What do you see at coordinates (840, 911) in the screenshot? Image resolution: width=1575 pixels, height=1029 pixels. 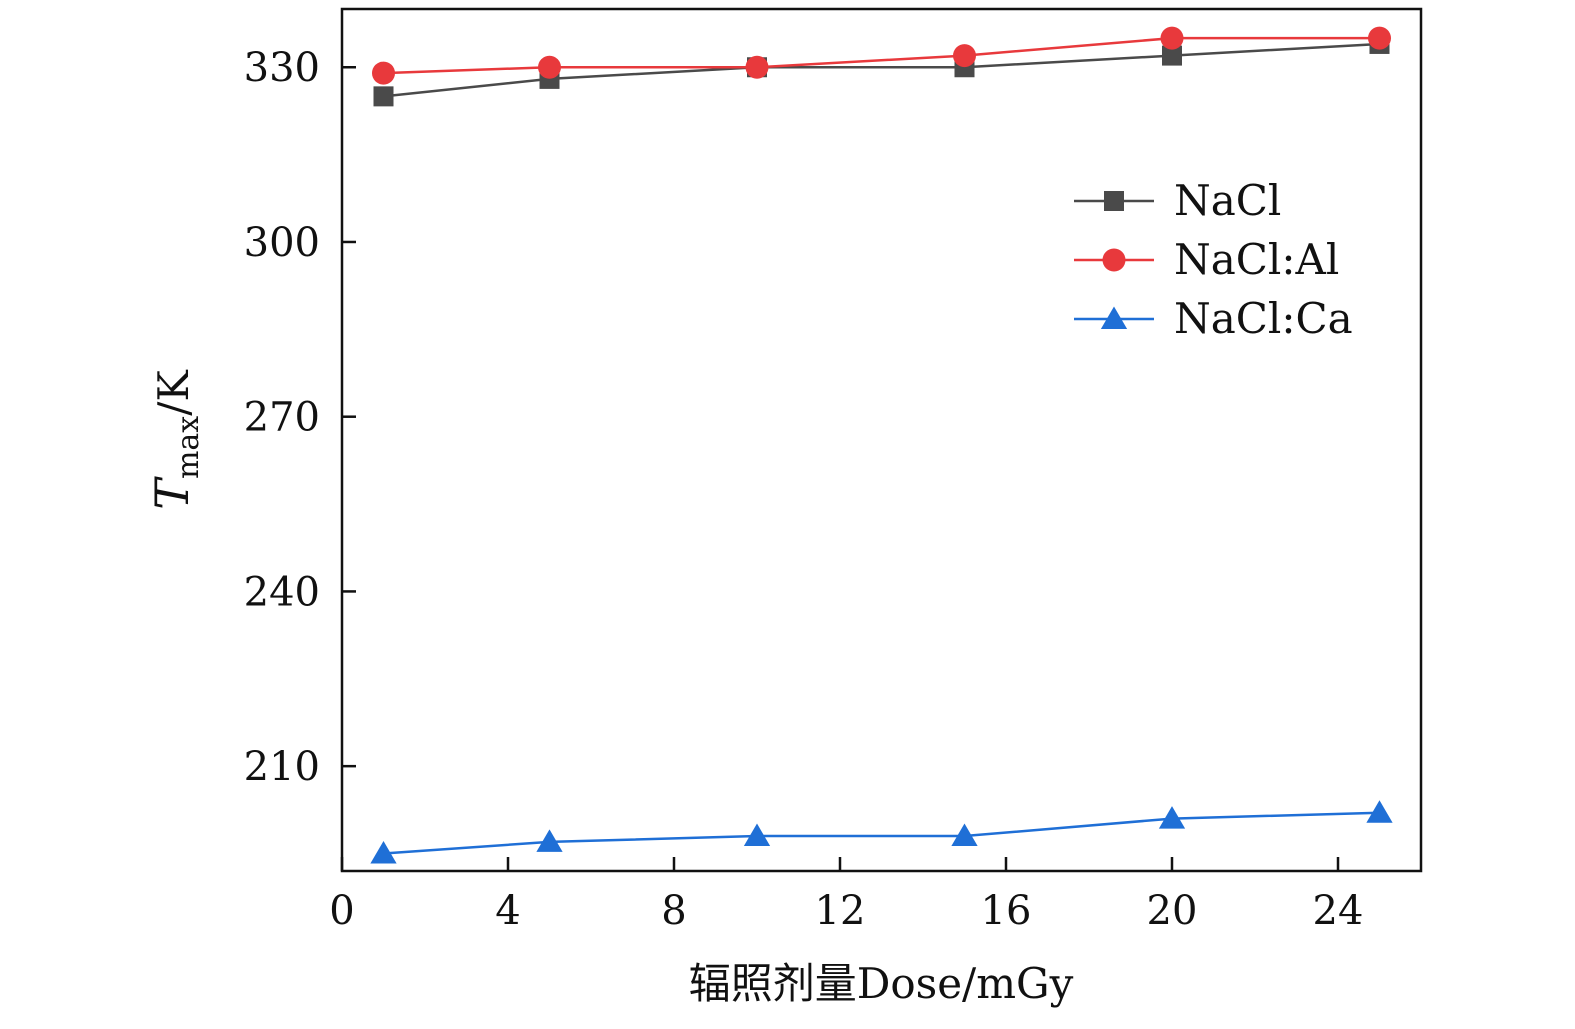 I see `x-tick-label: 12` at bounding box center [840, 911].